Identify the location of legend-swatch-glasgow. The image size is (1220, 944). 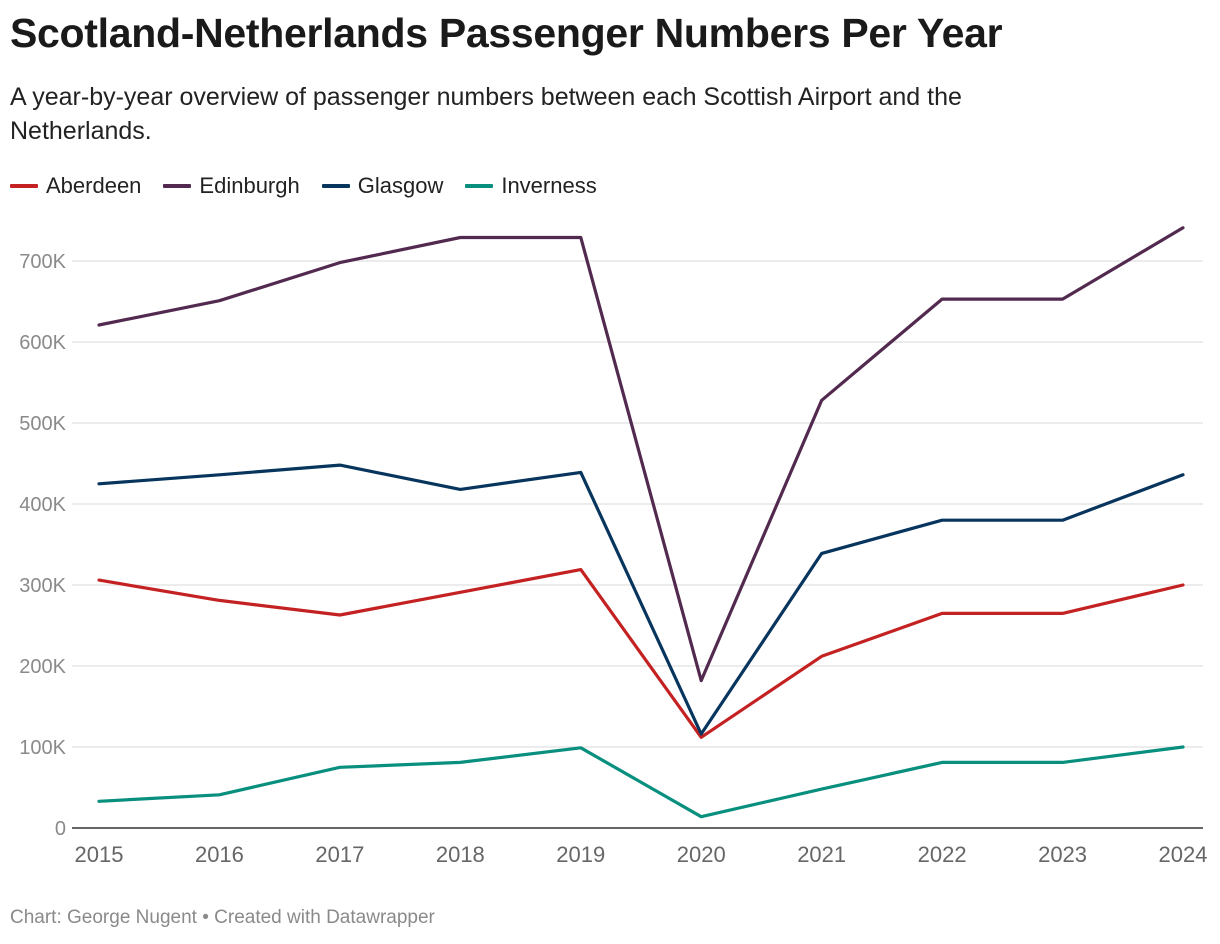
(335, 186).